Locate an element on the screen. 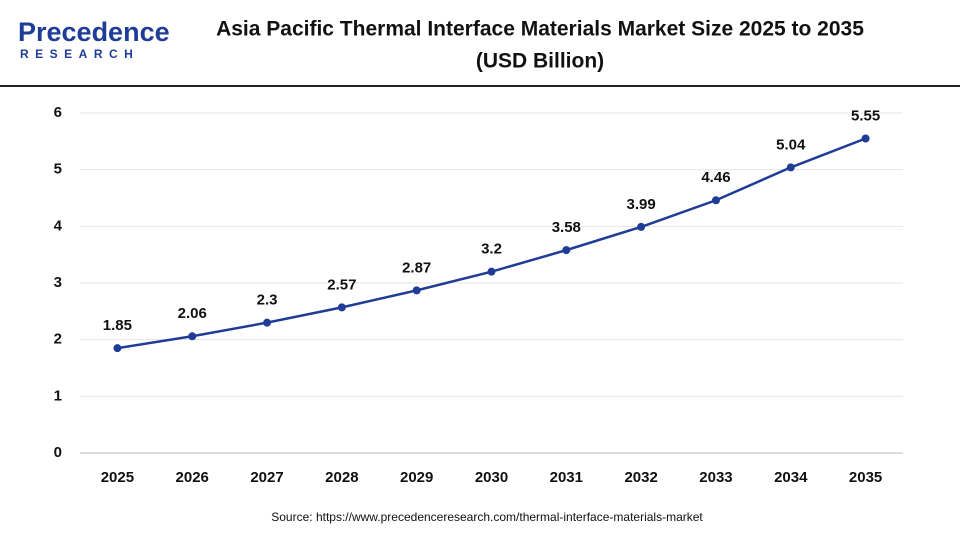 This screenshot has width=960, height=540. value-label: 2.57 is located at coordinates (341, 284).